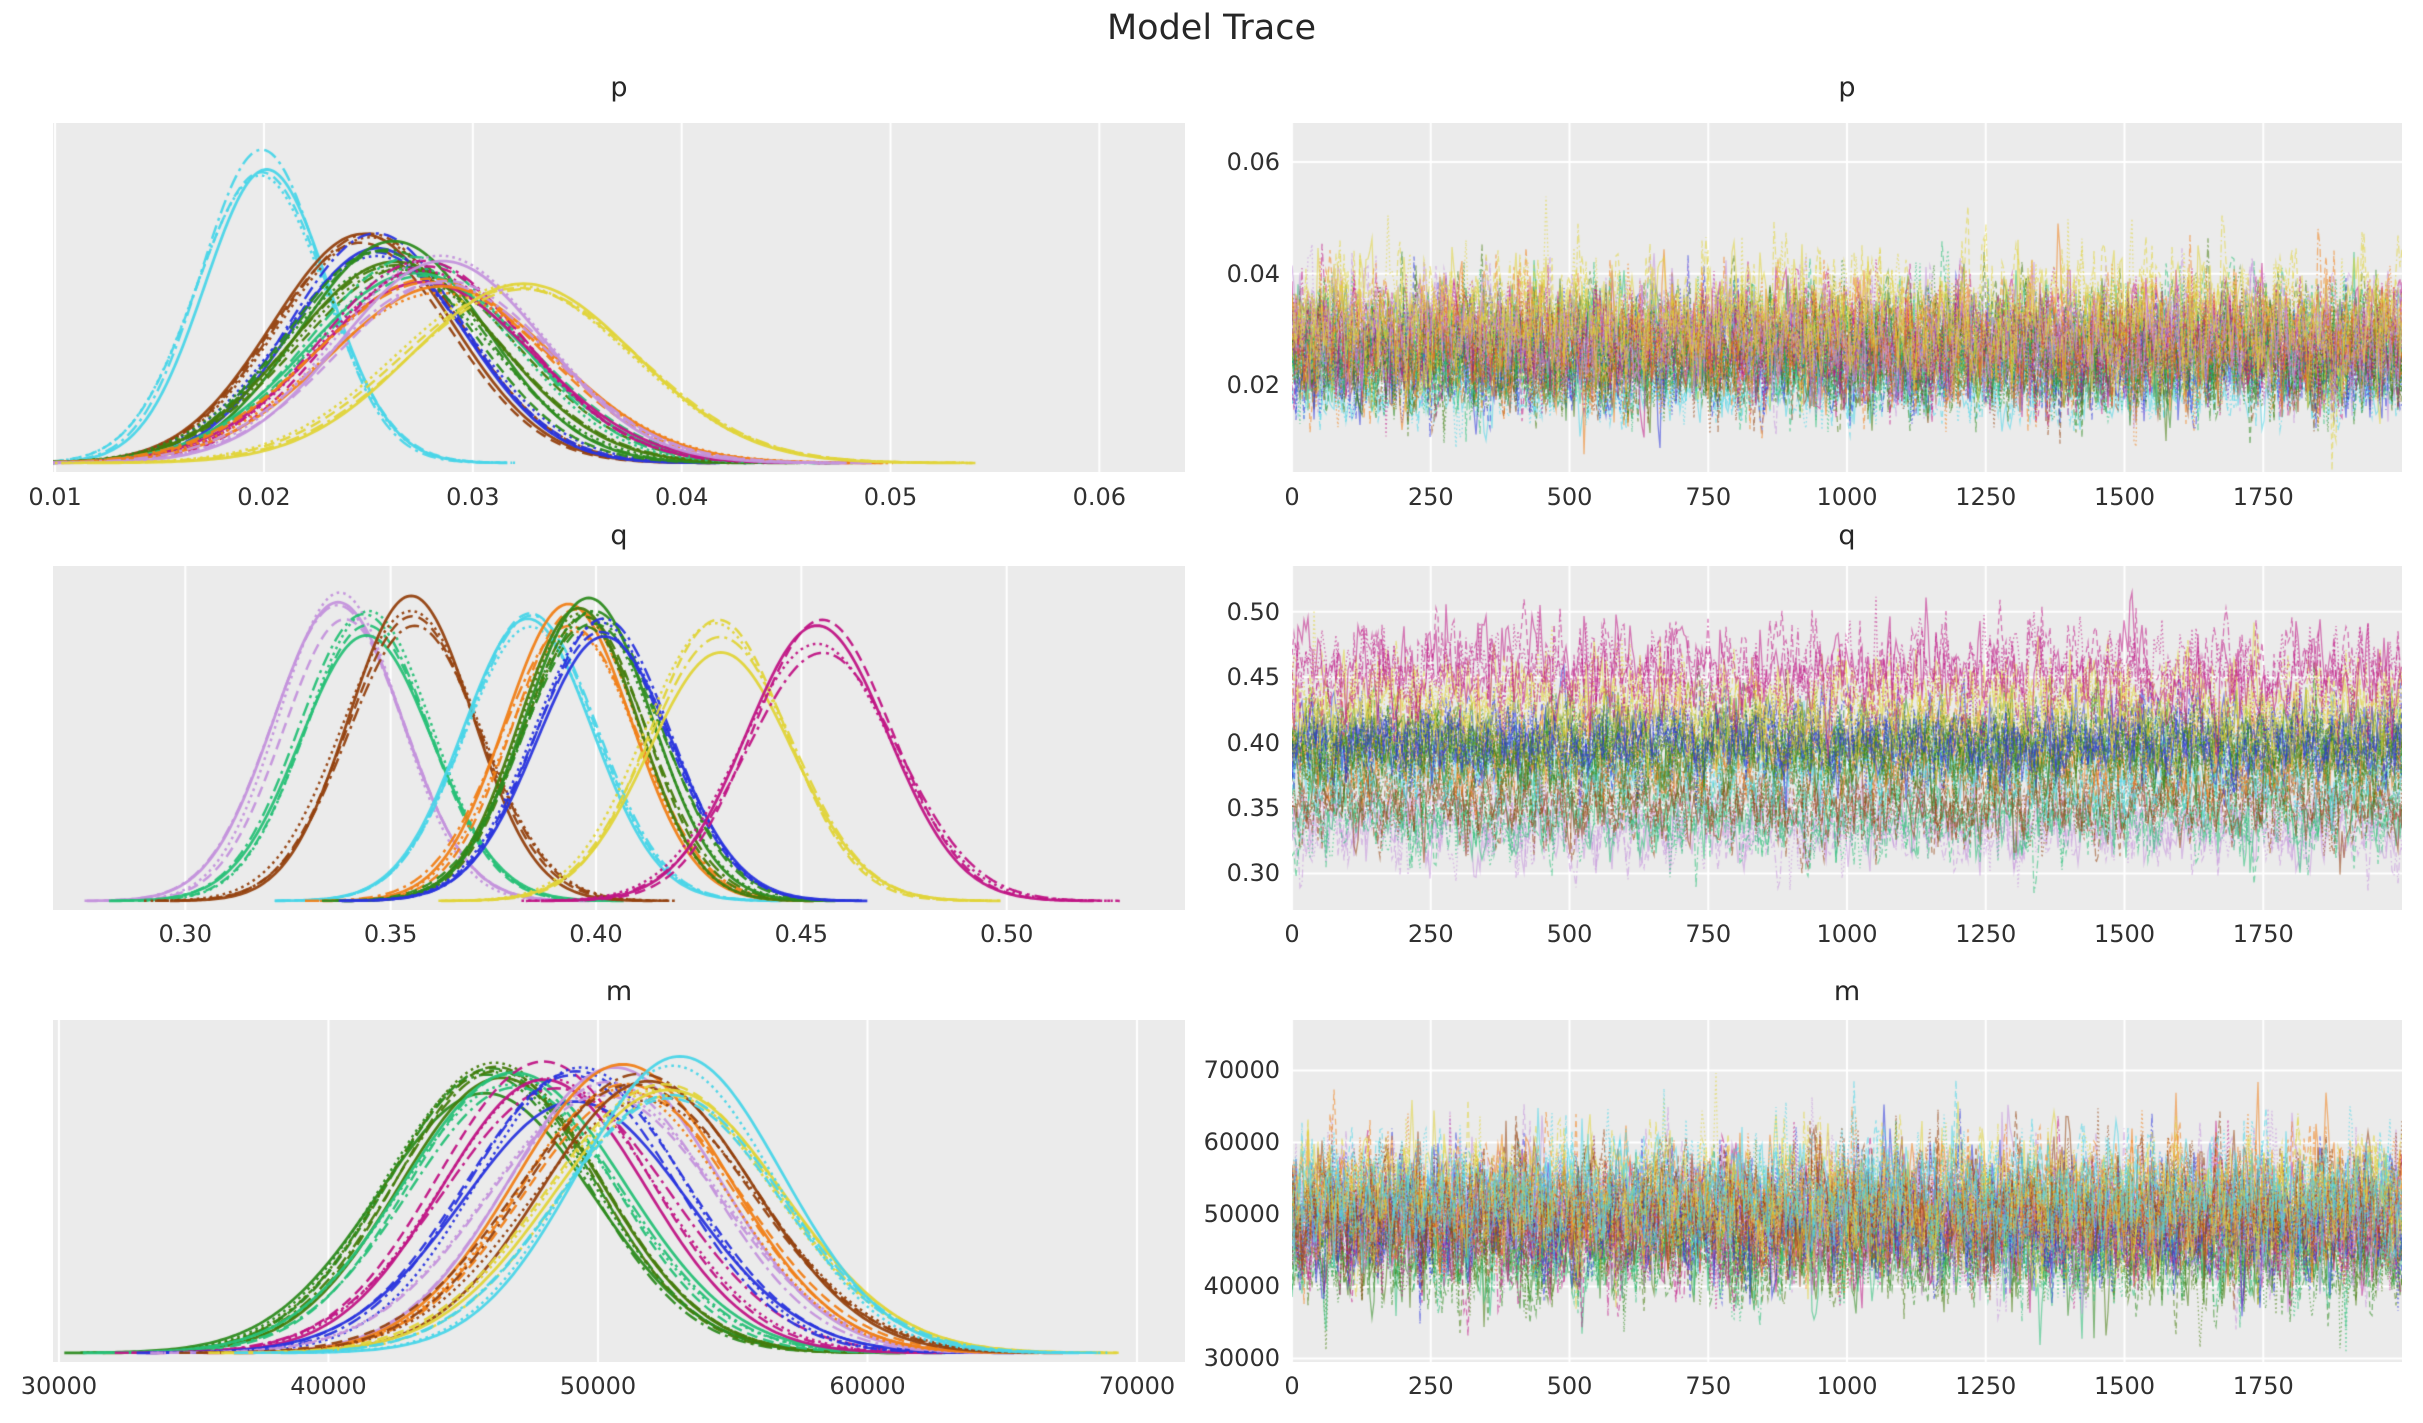  I want to click on trace-ytick-p: 0.06, so click(1253, 162).